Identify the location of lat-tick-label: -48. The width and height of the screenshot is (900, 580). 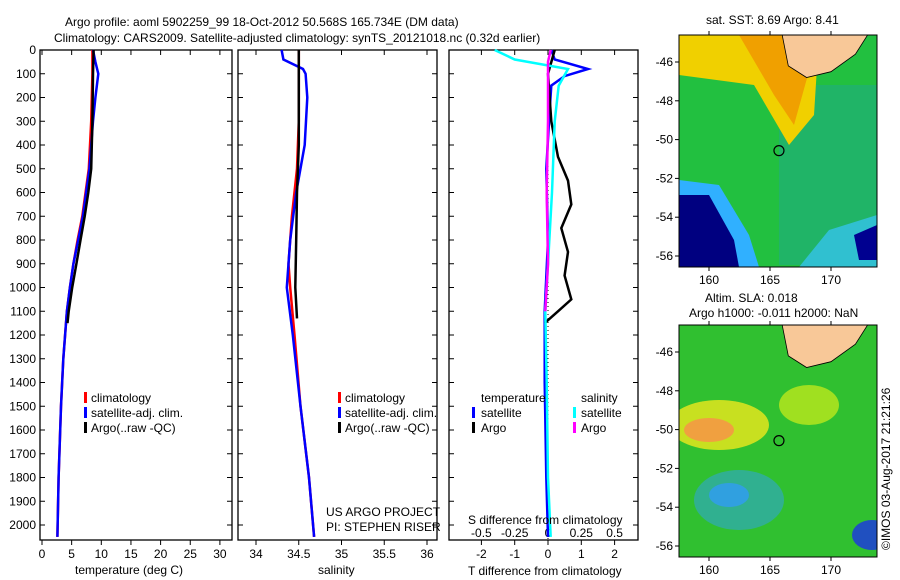
(665, 101).